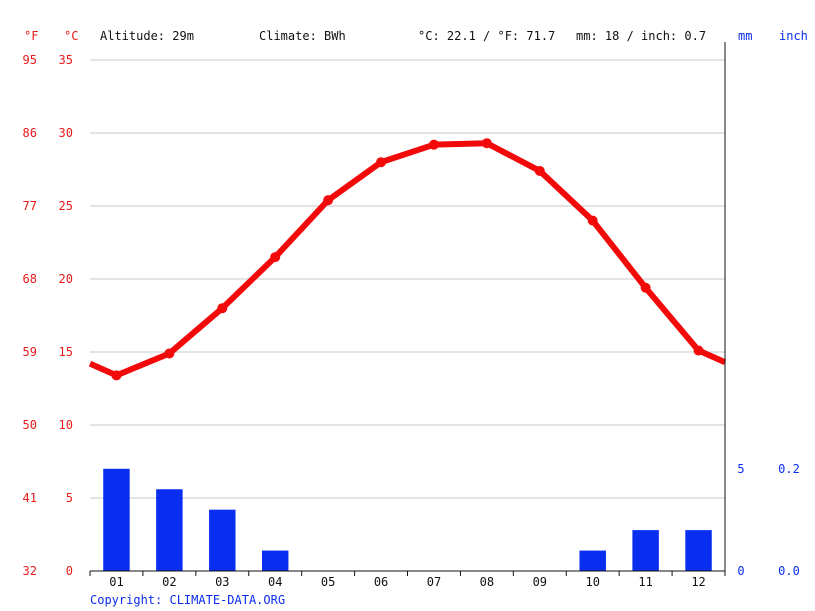 The height and width of the screenshot is (611, 815). I want to click on unit-celsius-label: °C, so click(71, 36).